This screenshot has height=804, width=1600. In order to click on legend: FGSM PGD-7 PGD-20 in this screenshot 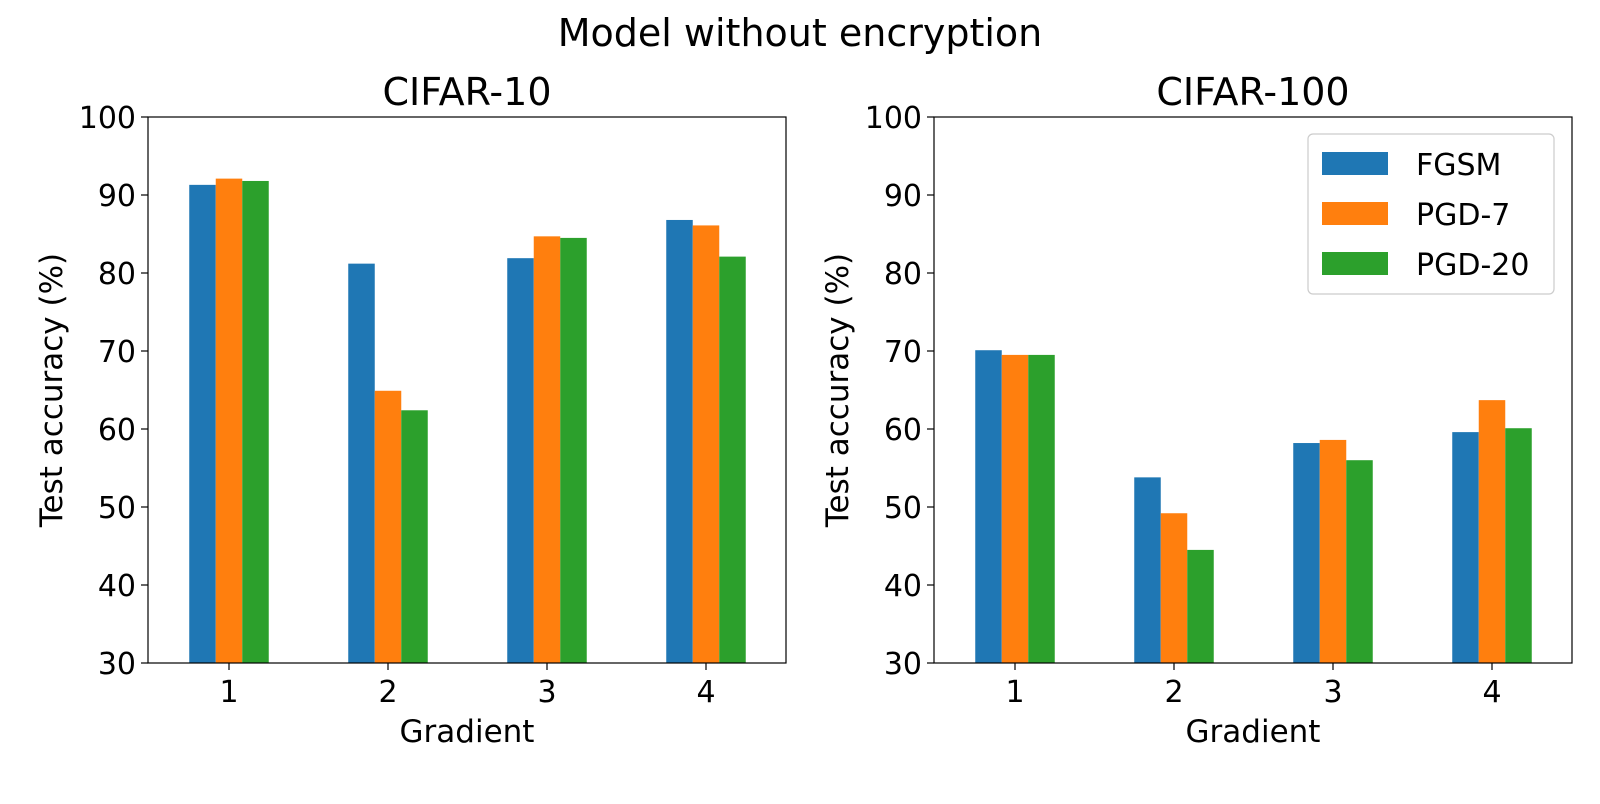, I will do `click(1431, 214)`.